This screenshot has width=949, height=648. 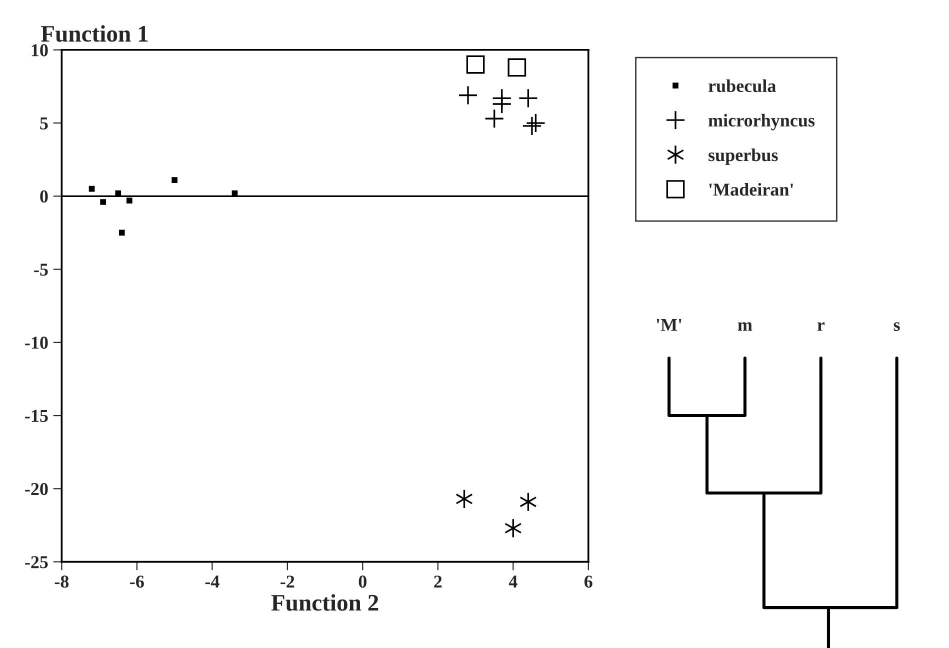 What do you see at coordinates (36, 489) in the screenshot?
I see `y-tick-label: -20` at bounding box center [36, 489].